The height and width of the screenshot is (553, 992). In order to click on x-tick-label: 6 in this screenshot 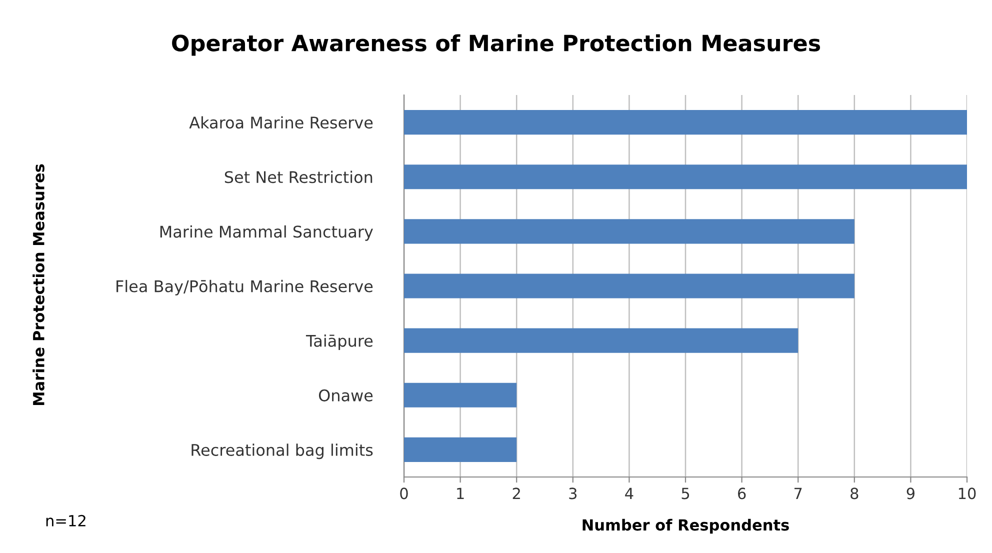, I will do `click(742, 494)`.